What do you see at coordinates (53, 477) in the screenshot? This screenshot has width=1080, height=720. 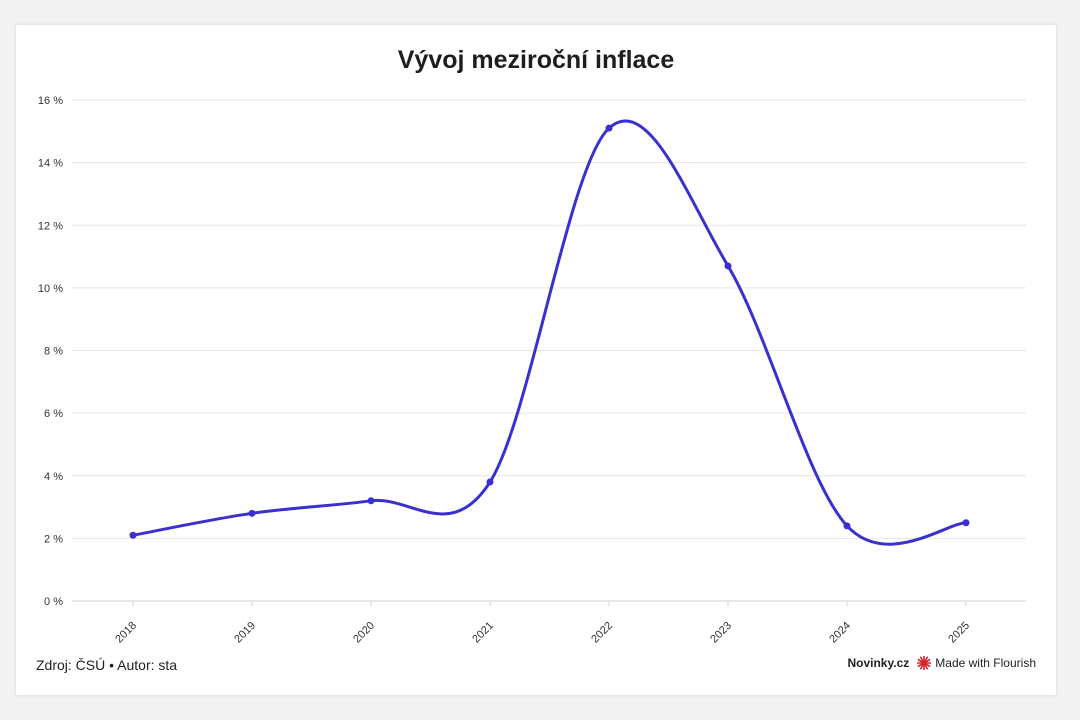 I see `y-tick-label: 4 %` at bounding box center [53, 477].